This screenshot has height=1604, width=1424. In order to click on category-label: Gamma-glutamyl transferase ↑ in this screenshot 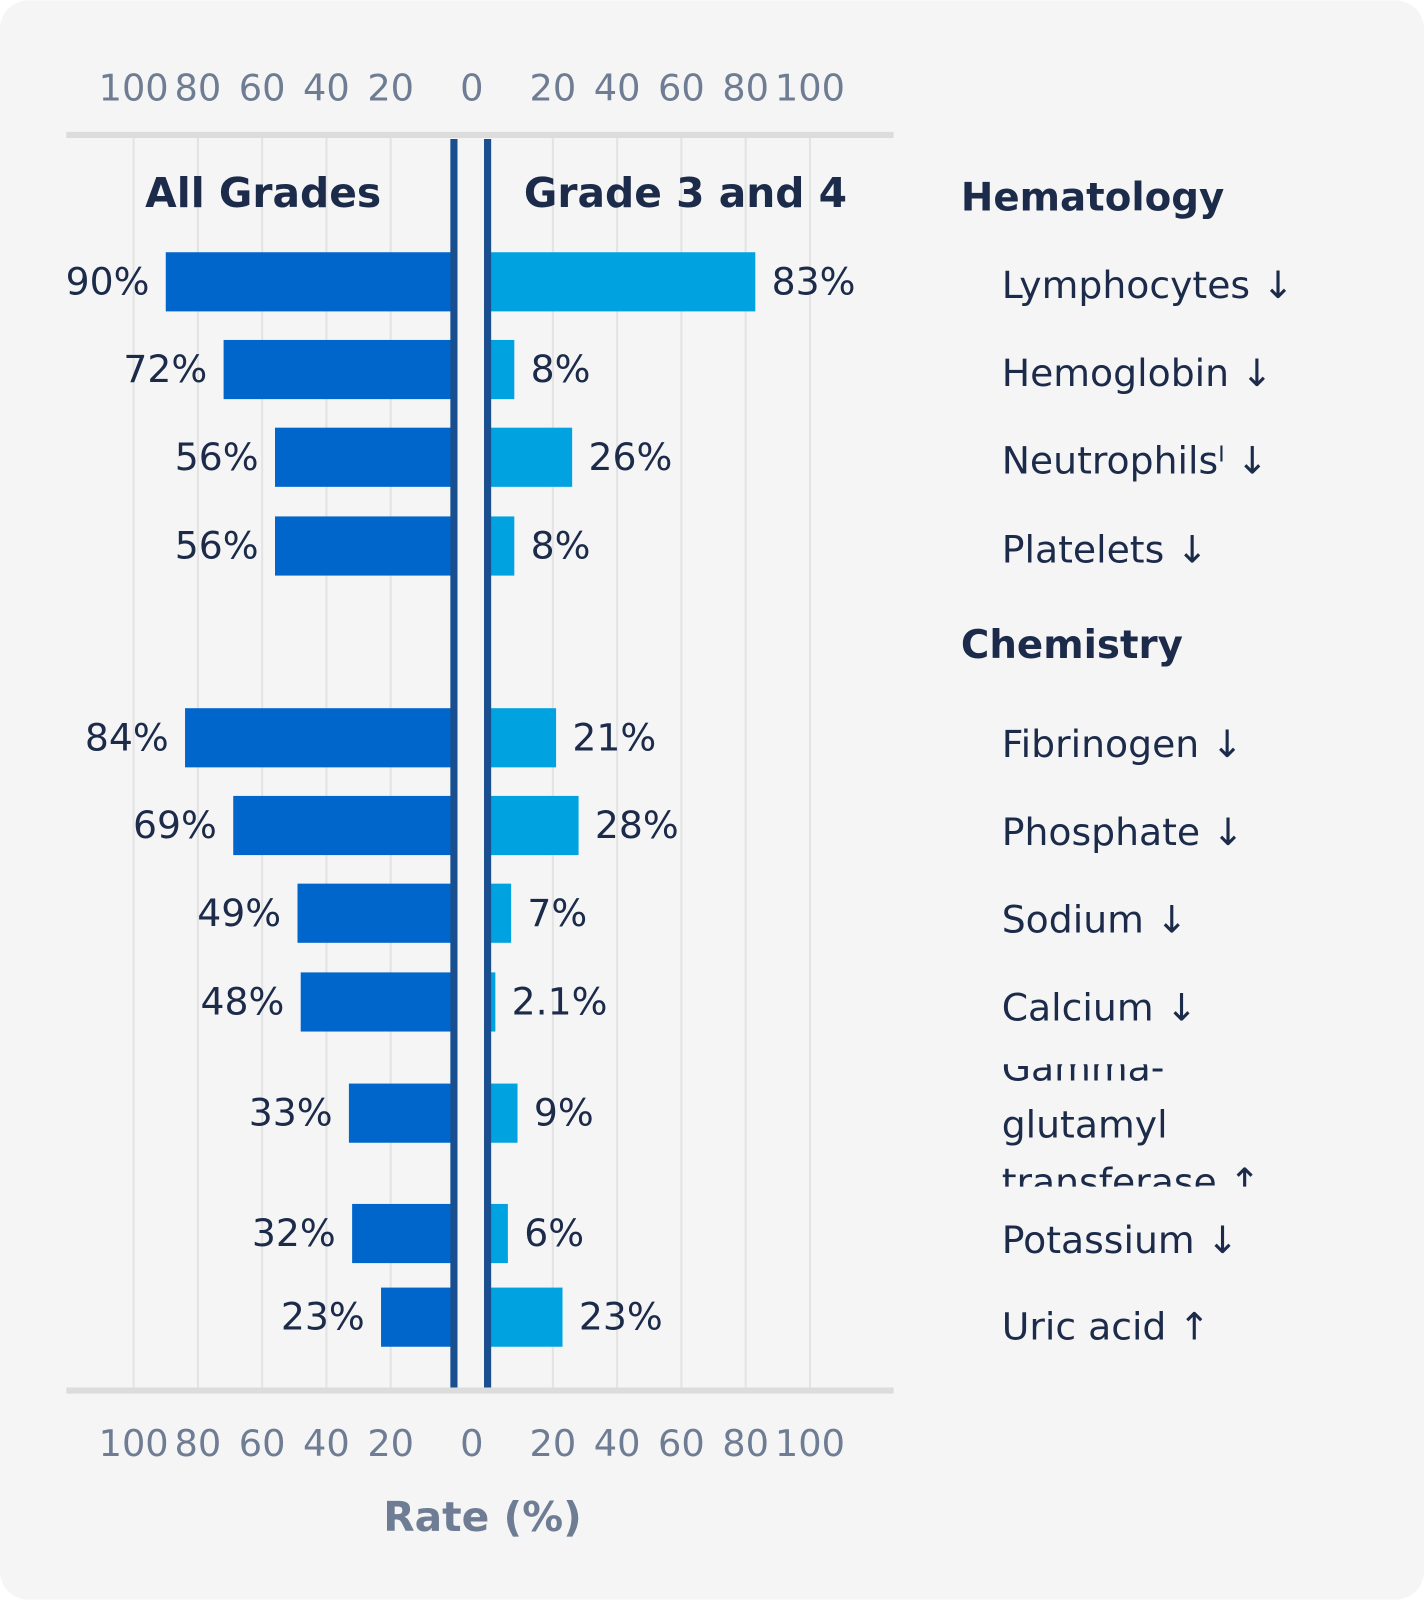, I will do `click(1131, 1125)`.